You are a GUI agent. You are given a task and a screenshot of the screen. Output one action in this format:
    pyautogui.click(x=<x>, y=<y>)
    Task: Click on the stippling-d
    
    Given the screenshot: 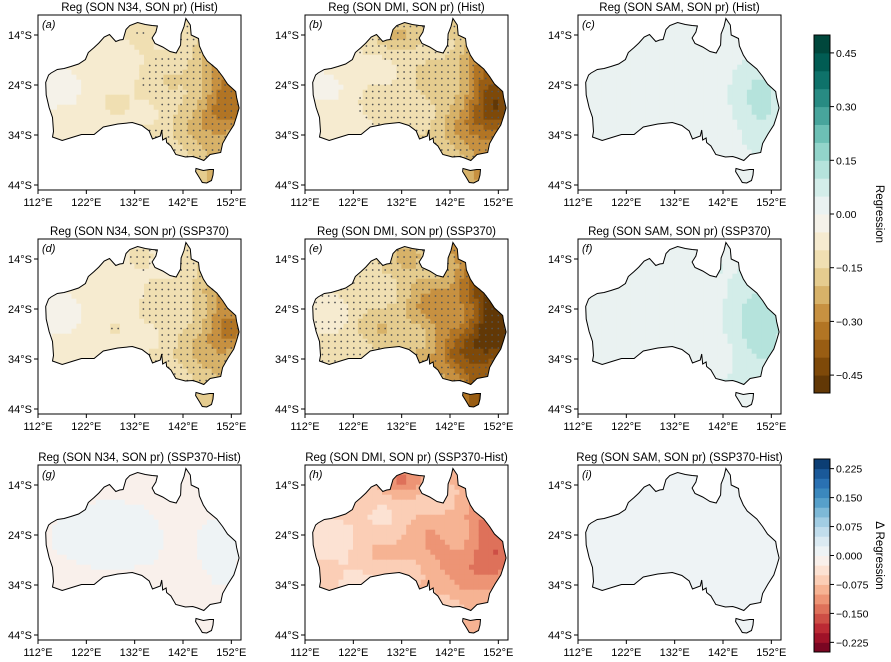 What is the action you would take?
    pyautogui.click(x=175, y=315)
    